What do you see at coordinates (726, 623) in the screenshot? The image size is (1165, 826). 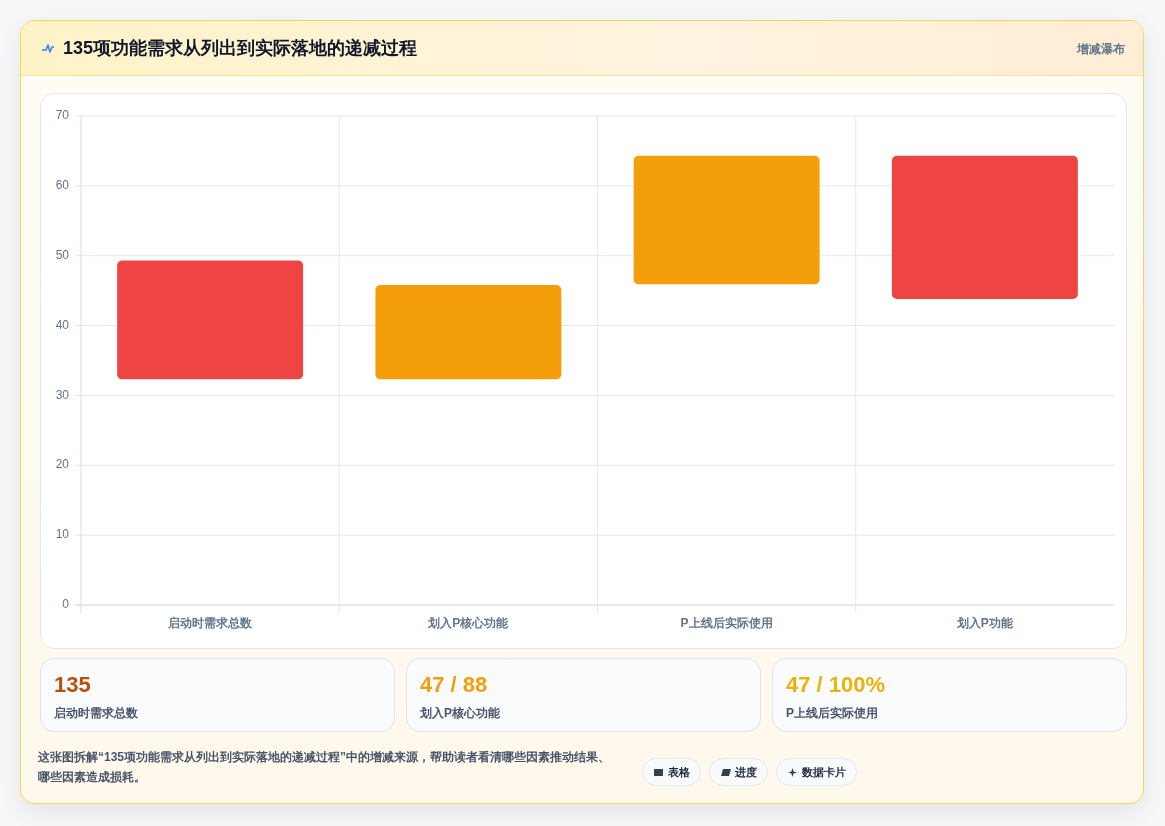 I see `x-tick-label: P上线后实际使用` at bounding box center [726, 623].